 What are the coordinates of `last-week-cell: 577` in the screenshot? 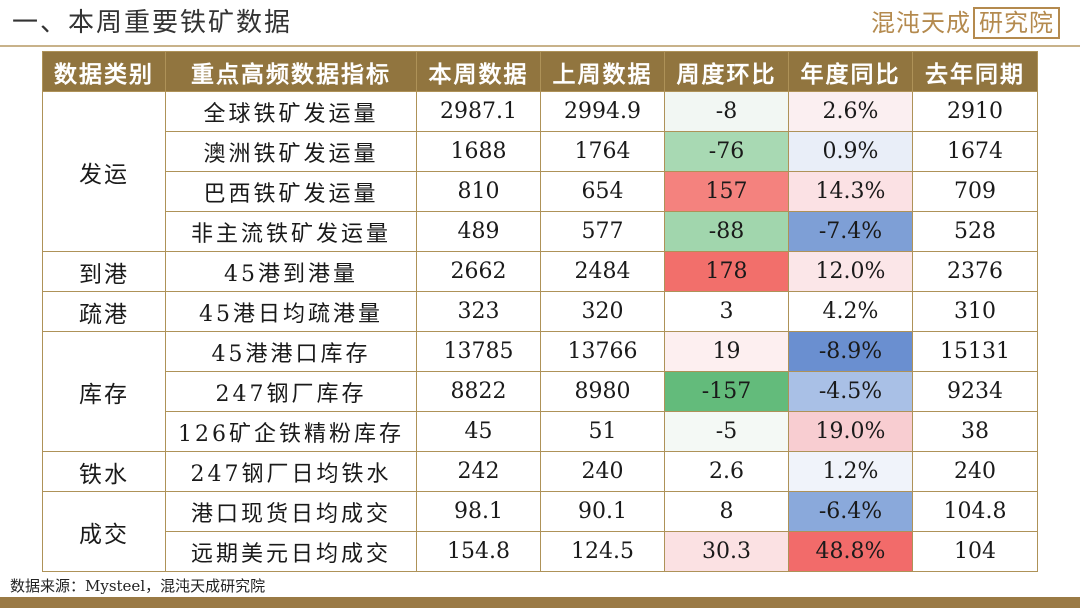 It's located at (602, 231).